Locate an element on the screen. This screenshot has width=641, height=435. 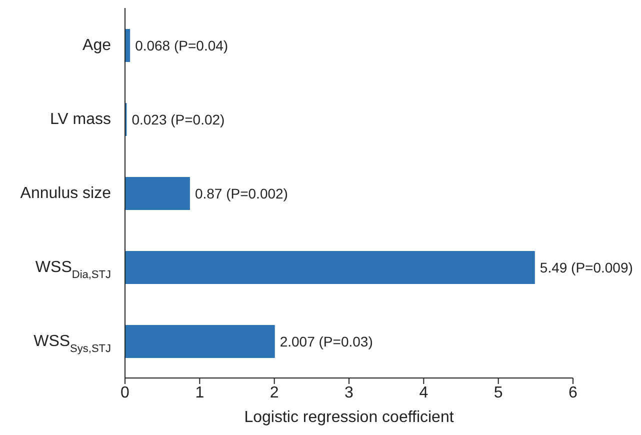
data-label: 0.023 (P=0.02) is located at coordinates (178, 120).